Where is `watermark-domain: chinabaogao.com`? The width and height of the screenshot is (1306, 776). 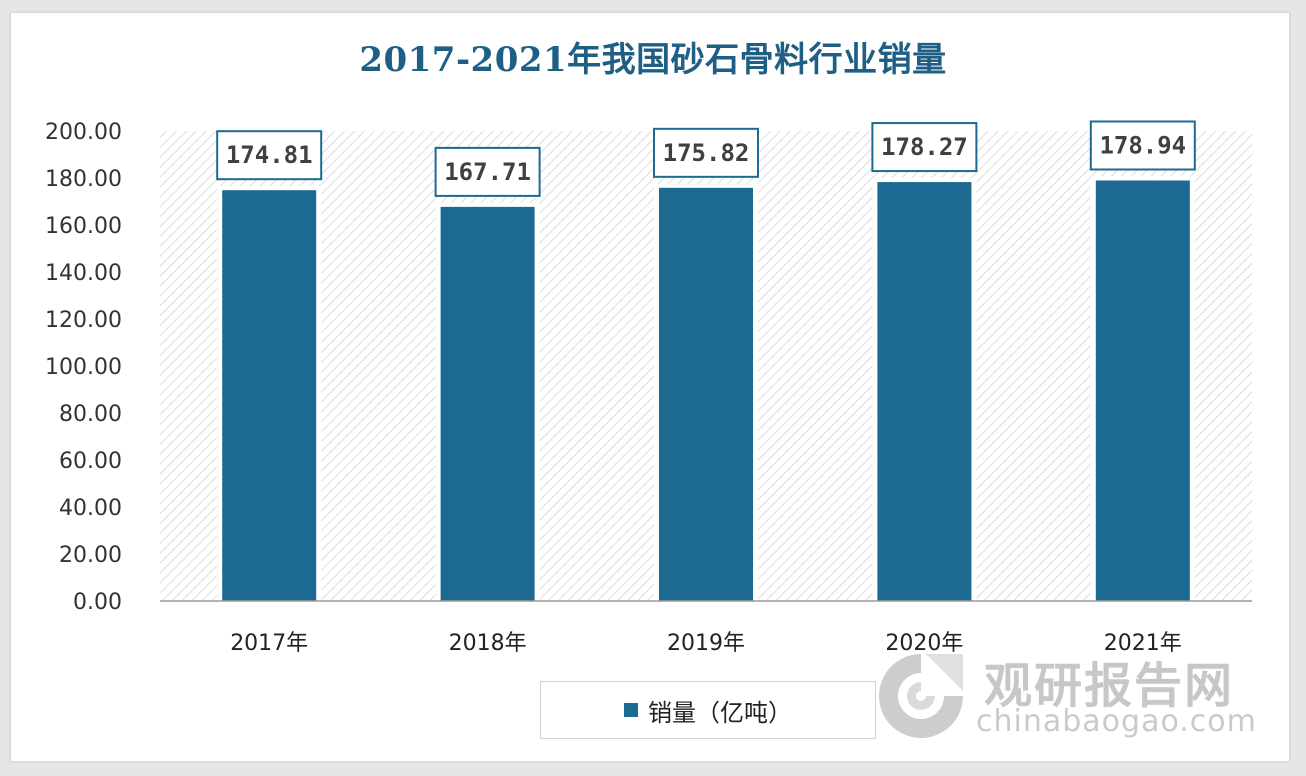 watermark-domain: chinabaogao.com is located at coordinates (1116, 721).